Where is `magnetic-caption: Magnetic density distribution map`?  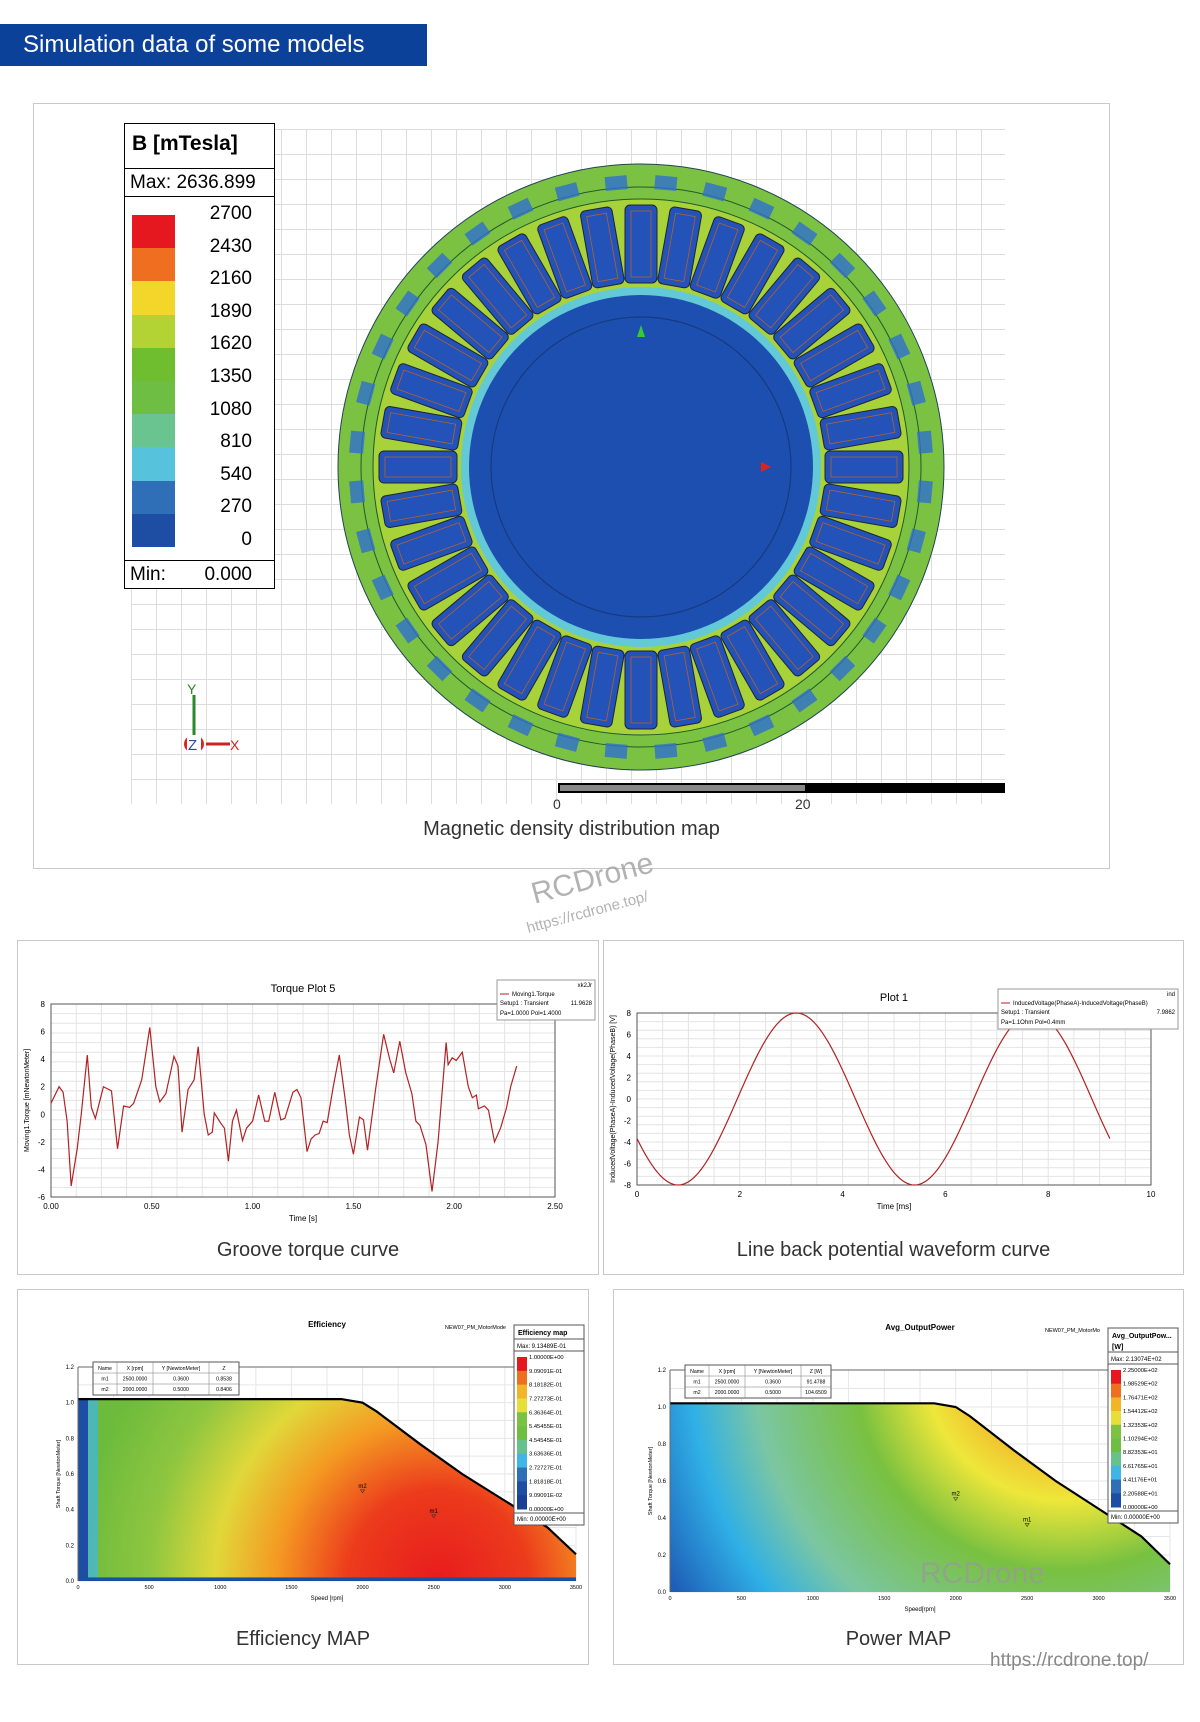
magnetic-caption: Magnetic density distribution map is located at coordinates (571, 829).